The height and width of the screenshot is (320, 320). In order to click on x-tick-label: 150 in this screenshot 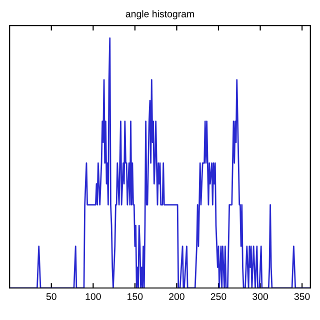, I will do `click(135, 296)`.